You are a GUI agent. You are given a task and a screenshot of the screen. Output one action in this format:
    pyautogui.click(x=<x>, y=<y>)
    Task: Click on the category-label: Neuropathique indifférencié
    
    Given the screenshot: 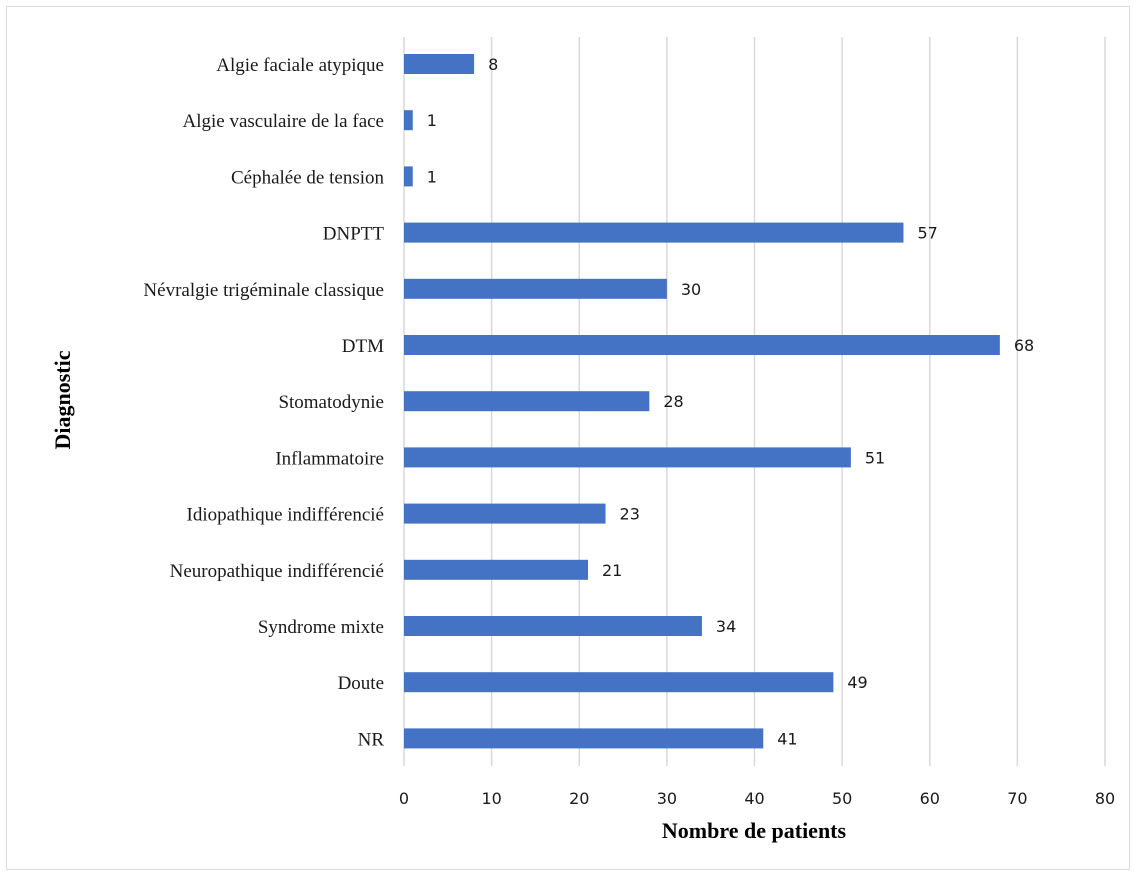 What is the action you would take?
    pyautogui.click(x=277, y=571)
    